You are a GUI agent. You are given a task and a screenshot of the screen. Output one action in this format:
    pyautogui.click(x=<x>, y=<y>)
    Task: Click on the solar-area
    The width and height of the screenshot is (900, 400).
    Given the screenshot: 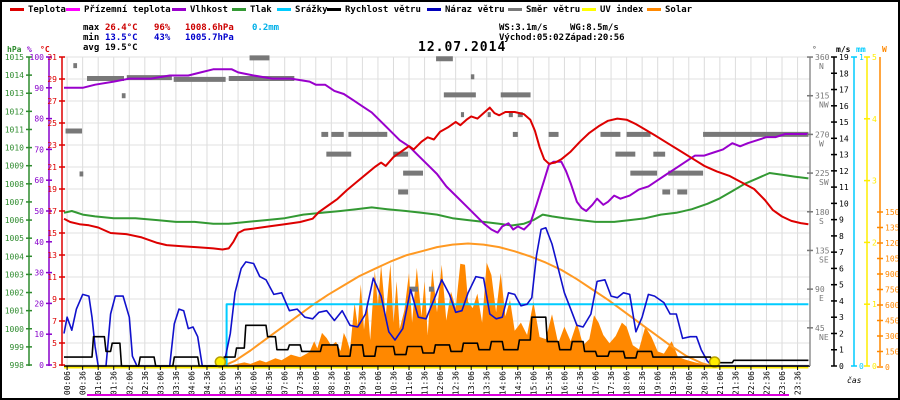 What is the action you would take?
    pyautogui.click(x=469, y=314)
    